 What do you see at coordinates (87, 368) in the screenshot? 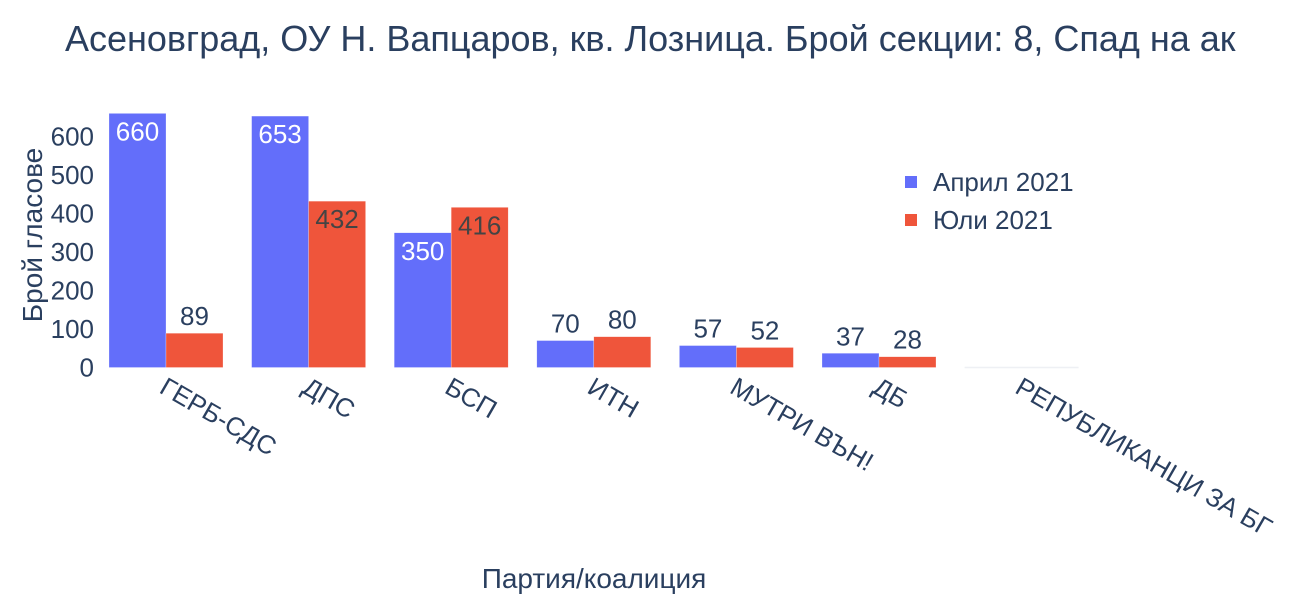
I see `y-tick-label: 0` at bounding box center [87, 368].